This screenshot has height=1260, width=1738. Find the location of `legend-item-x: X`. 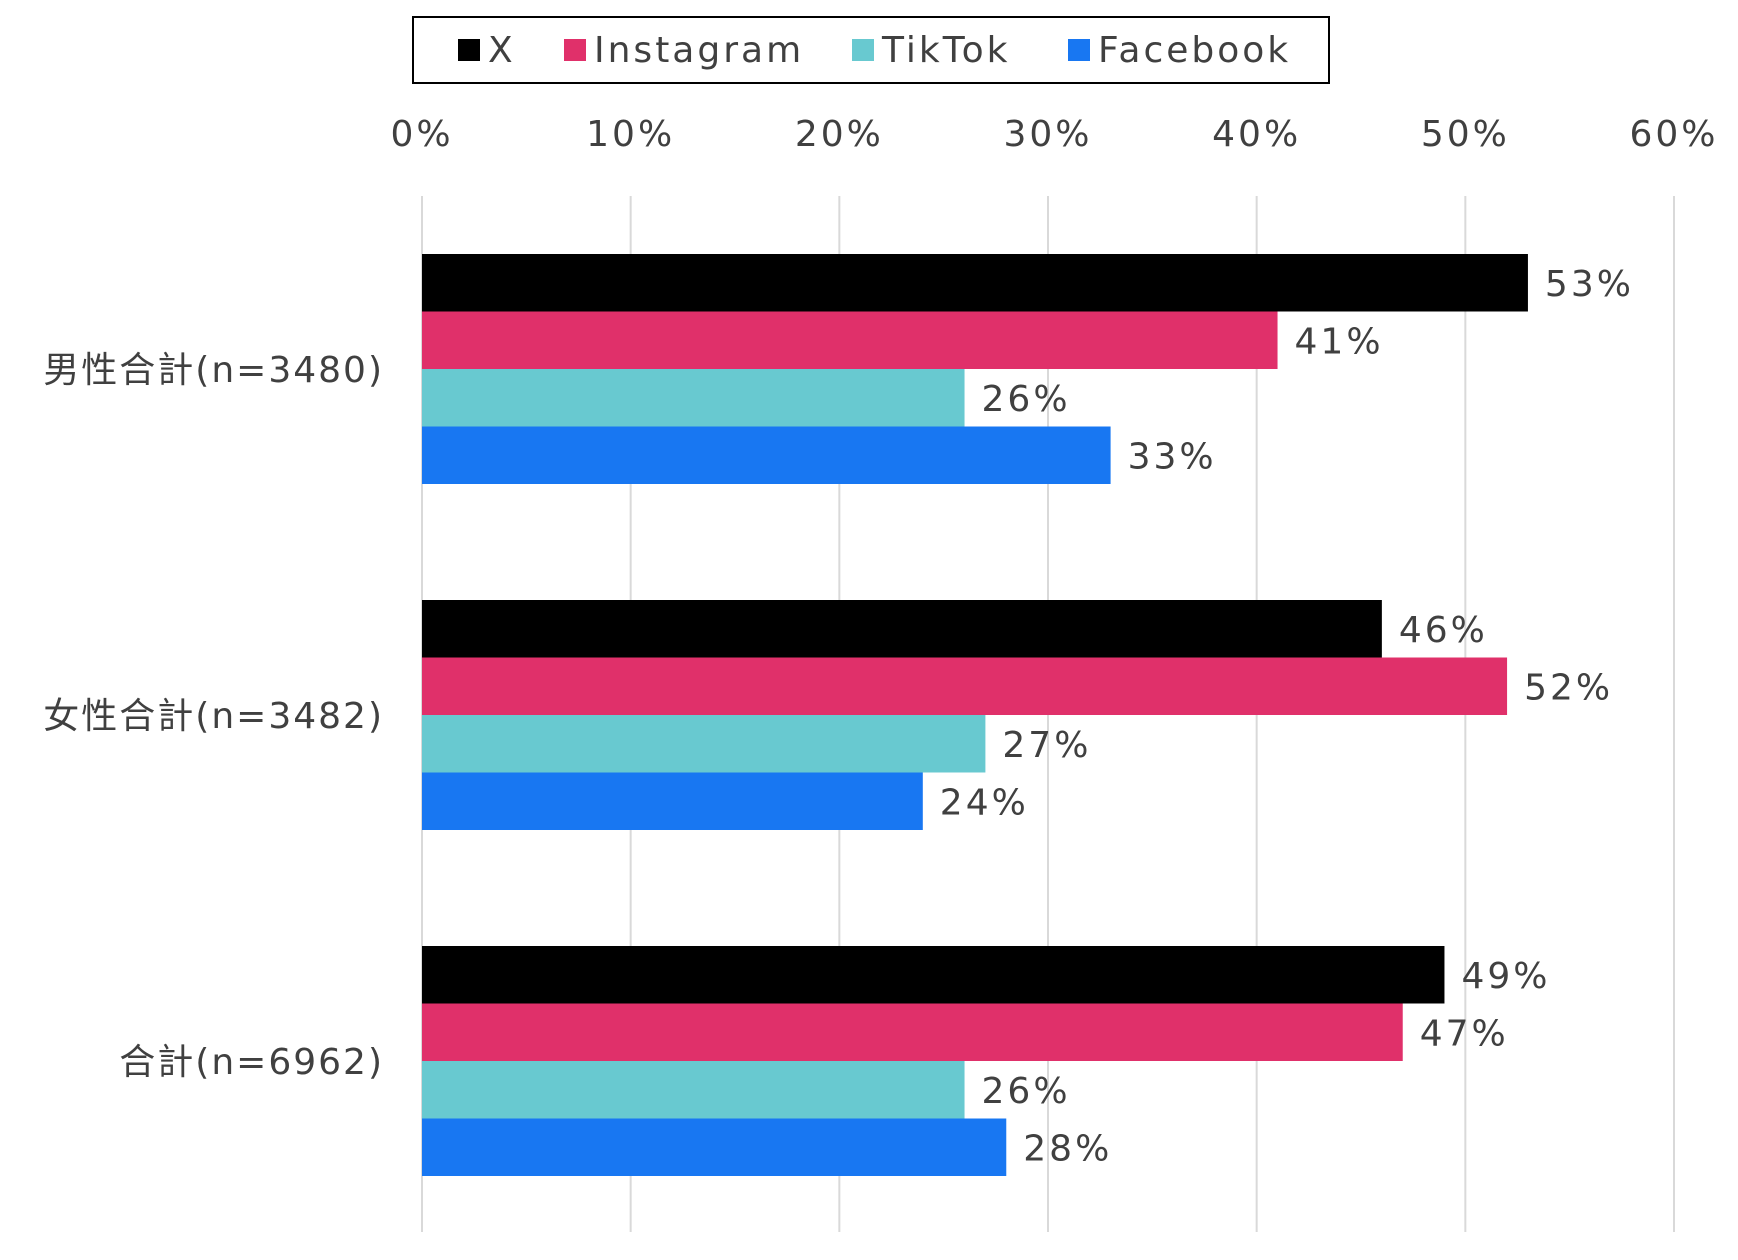

legend-item-x: X is located at coordinates (487, 50).